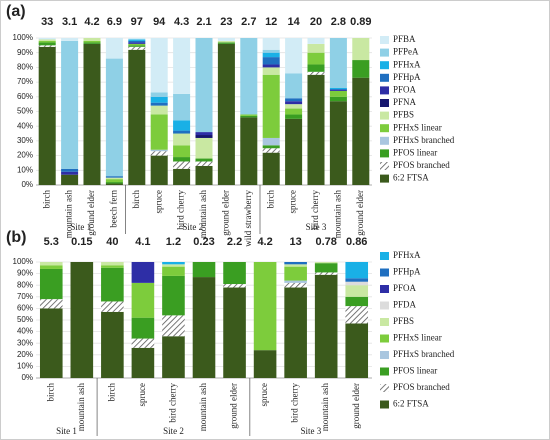  What do you see at coordinates (424, 354) in the screenshot?
I see `legend-label: PFHxS branched` at bounding box center [424, 354].